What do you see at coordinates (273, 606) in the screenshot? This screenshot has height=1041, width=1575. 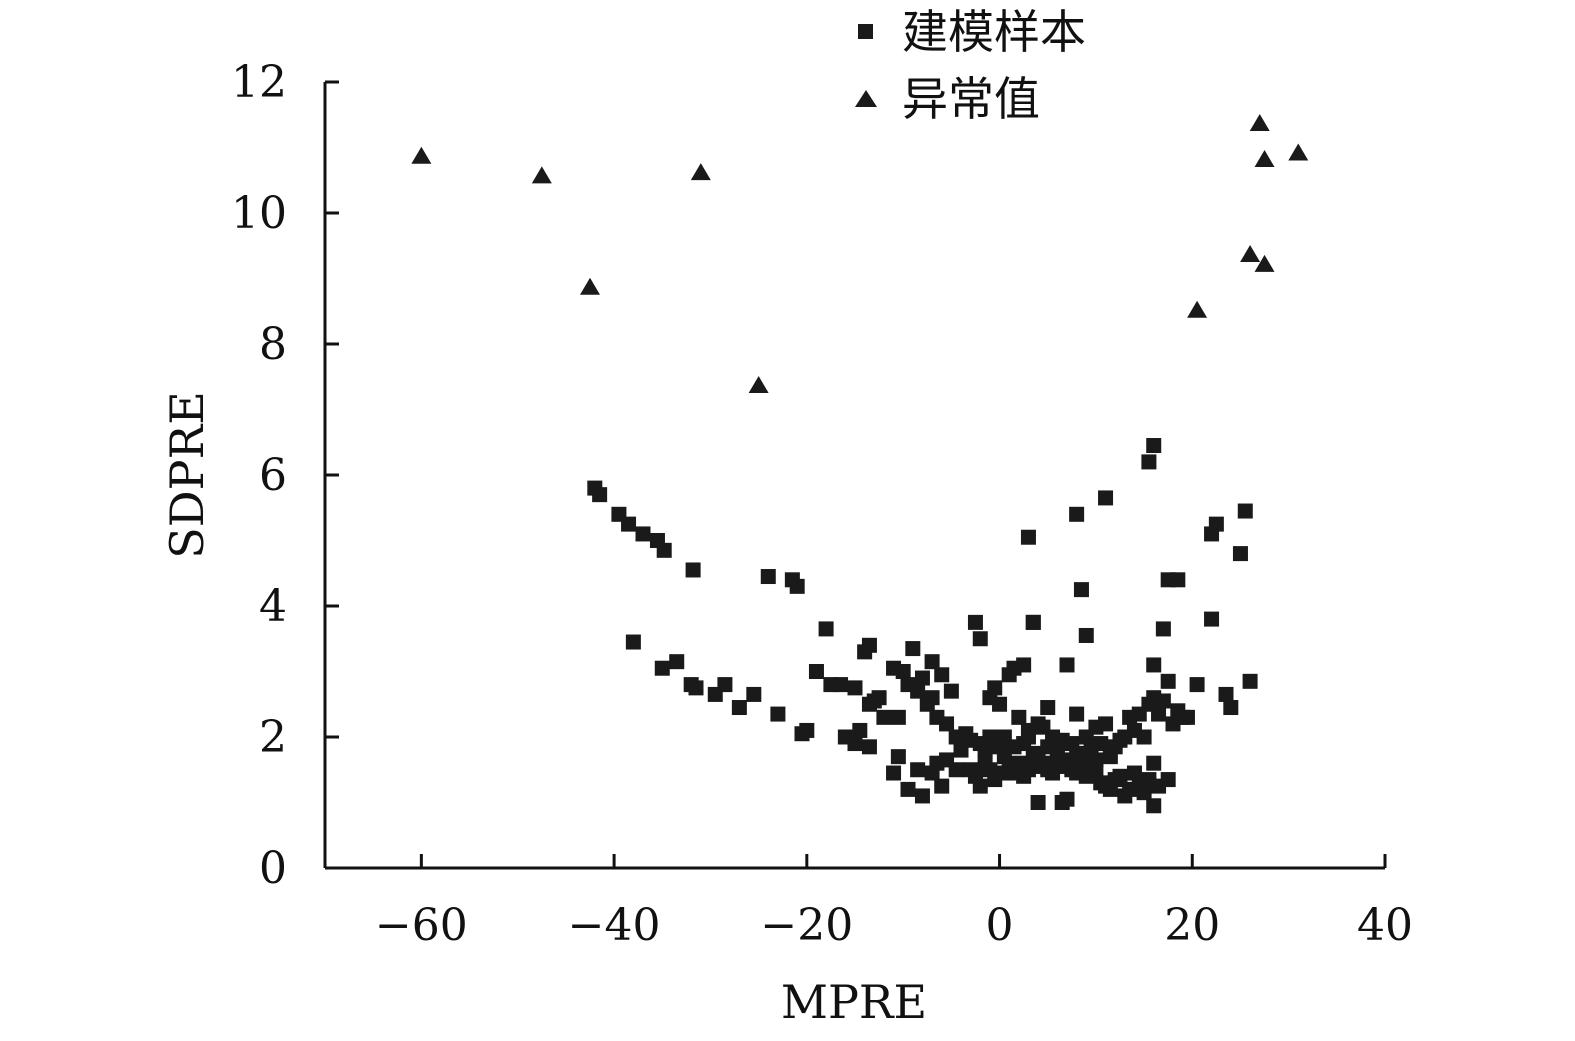 I see `y-tick-label: 4` at bounding box center [273, 606].